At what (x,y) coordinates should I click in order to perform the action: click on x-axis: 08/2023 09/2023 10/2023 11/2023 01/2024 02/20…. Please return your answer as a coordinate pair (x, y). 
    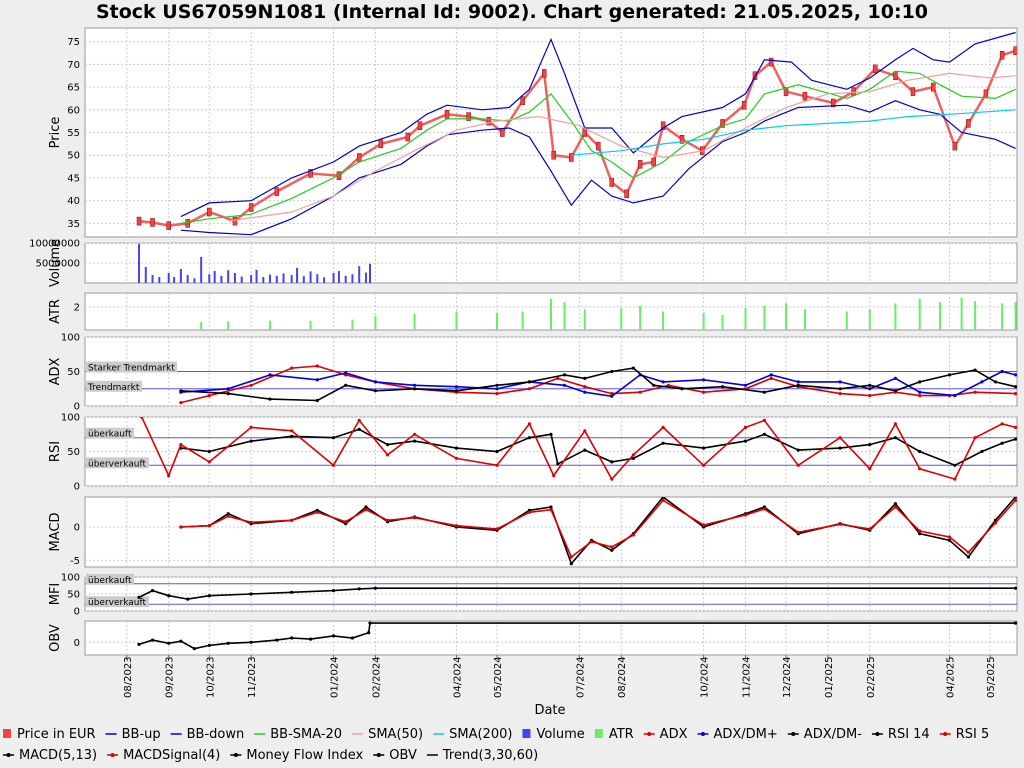
    Looking at the image, I should click on (560, 676).